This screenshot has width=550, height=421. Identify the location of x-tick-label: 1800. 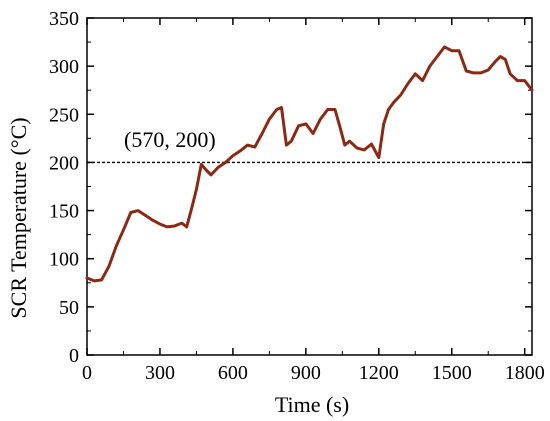
(525, 373).